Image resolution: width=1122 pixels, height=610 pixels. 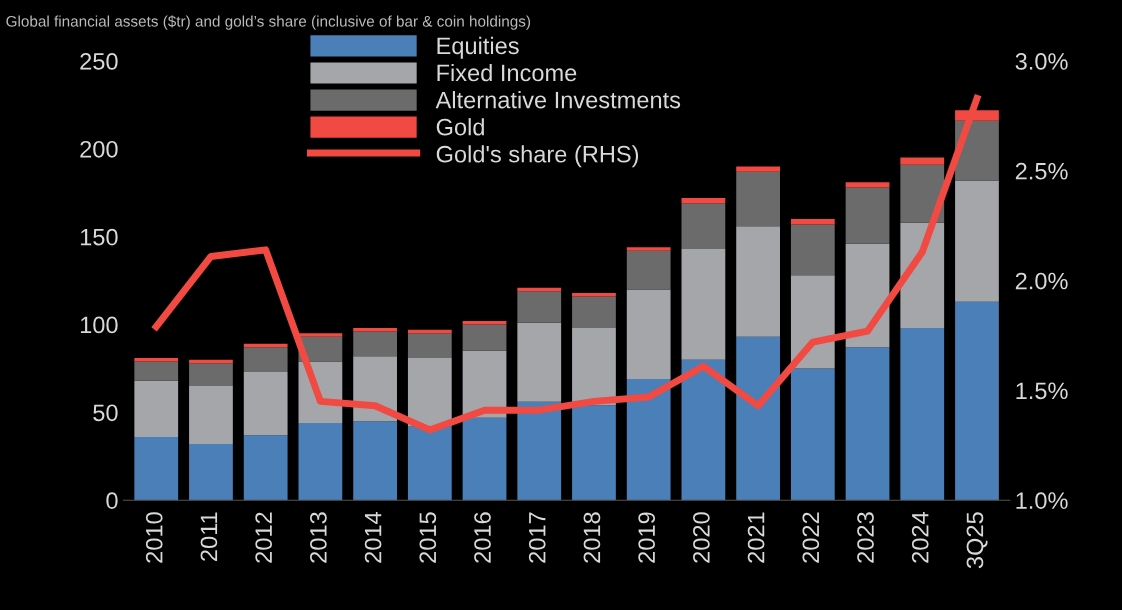 What do you see at coordinates (920, 537) in the screenshot?
I see `x-tick-label: 2024` at bounding box center [920, 537].